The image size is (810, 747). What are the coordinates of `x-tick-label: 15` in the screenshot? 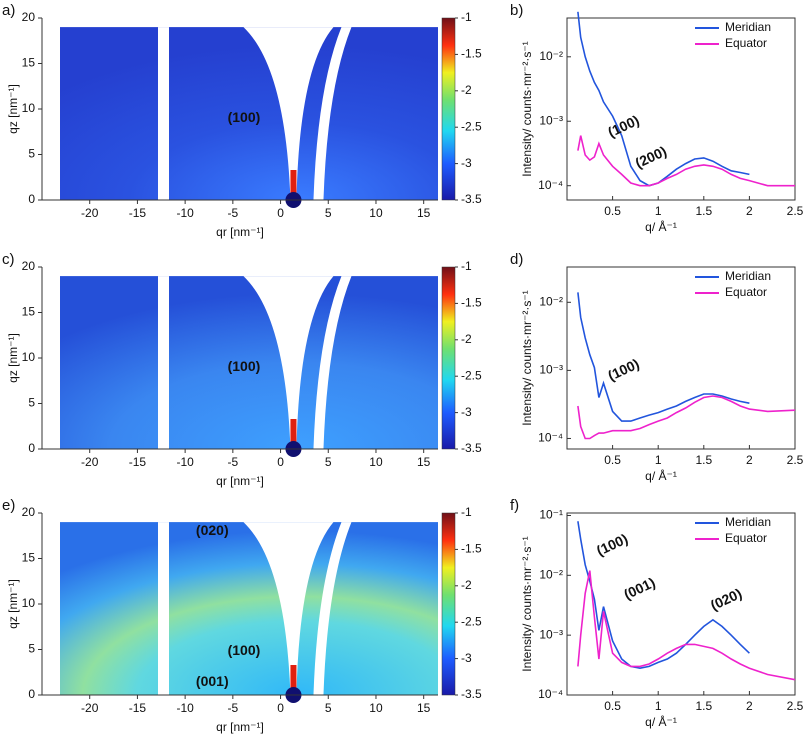 It's located at (424, 708).